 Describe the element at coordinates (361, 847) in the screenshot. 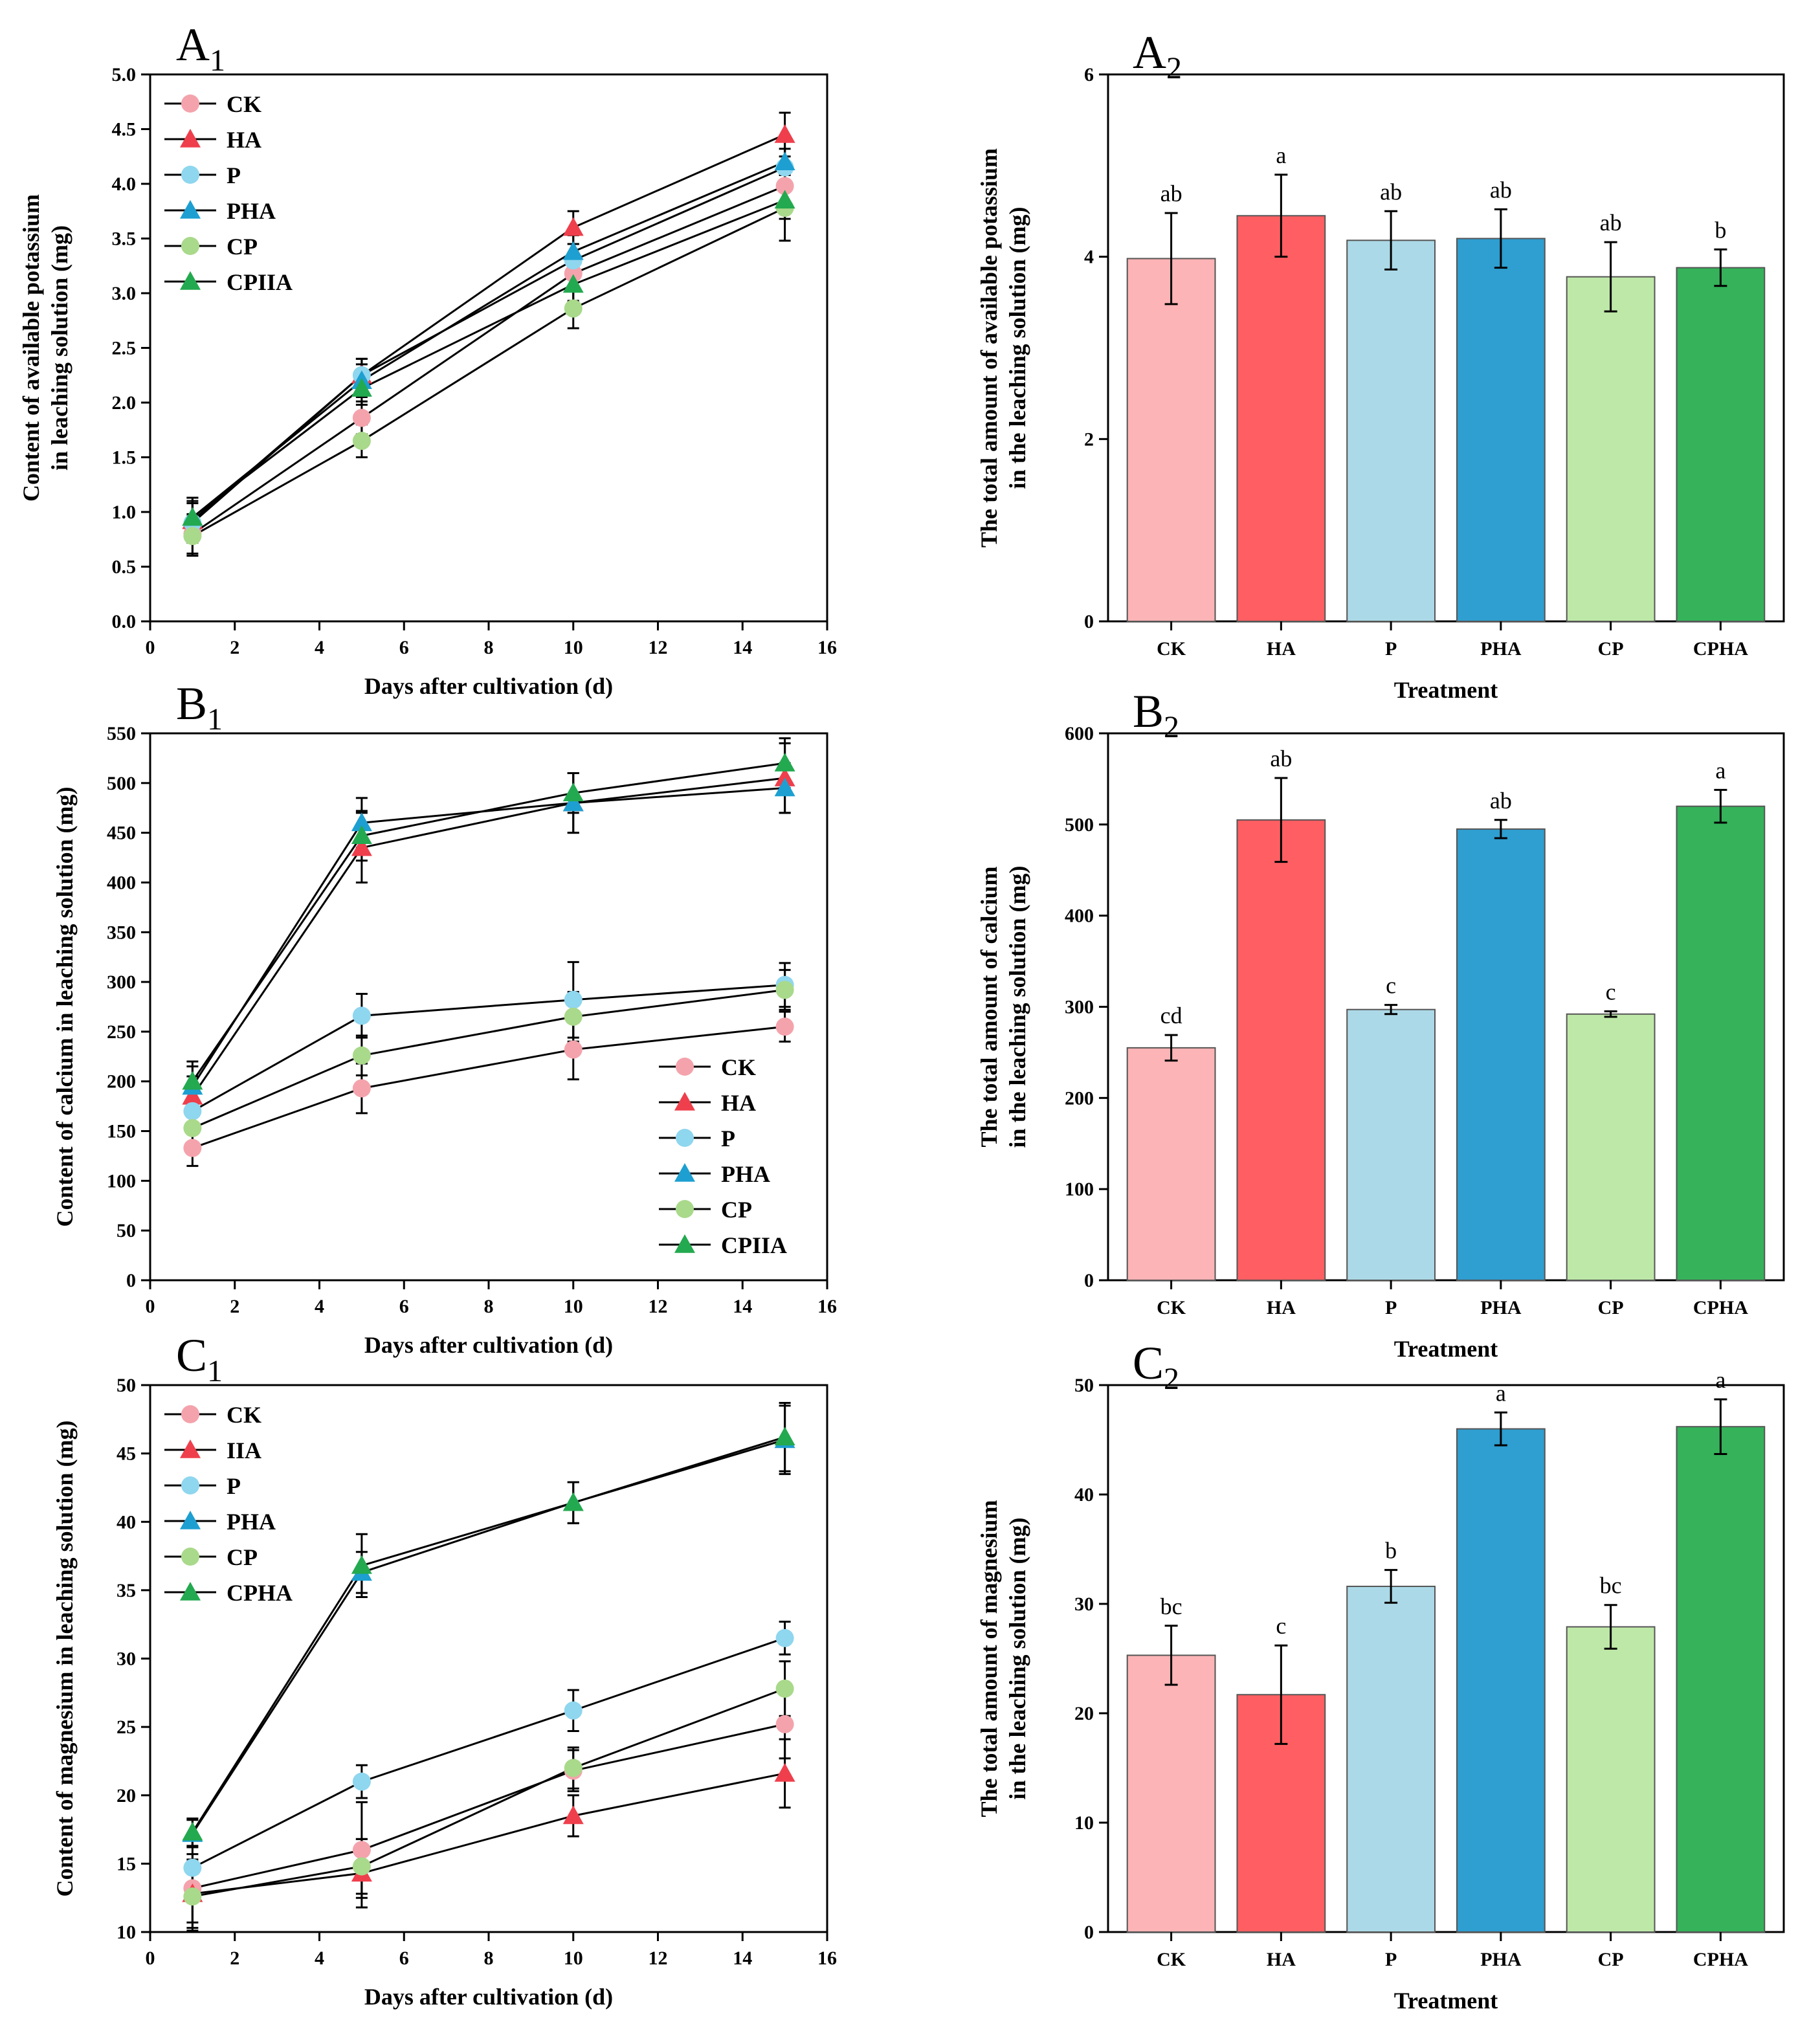

I see `data-point-HA` at that location.